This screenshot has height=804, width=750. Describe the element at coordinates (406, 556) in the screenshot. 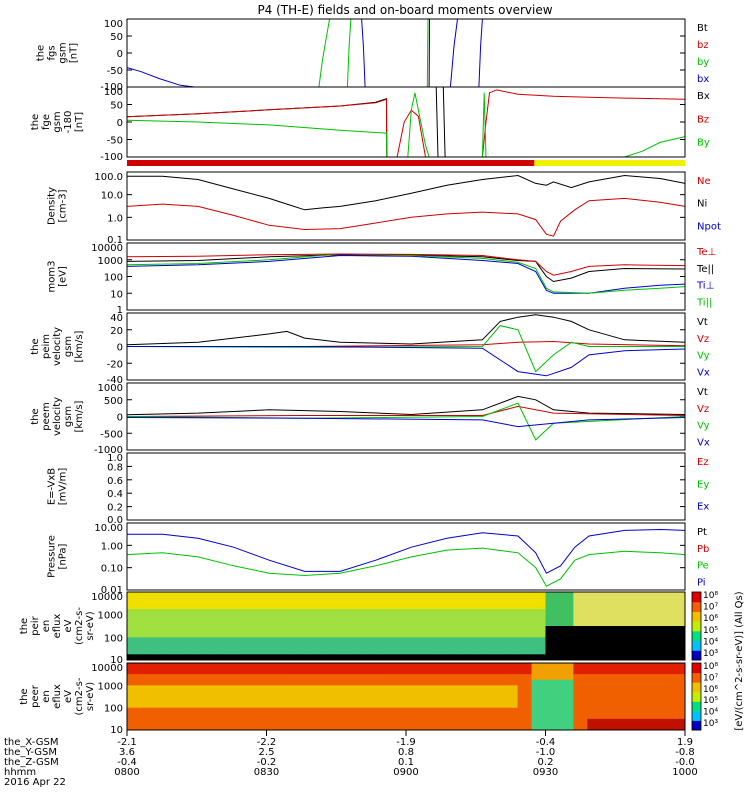

I see `panel-pressure-frame` at that location.